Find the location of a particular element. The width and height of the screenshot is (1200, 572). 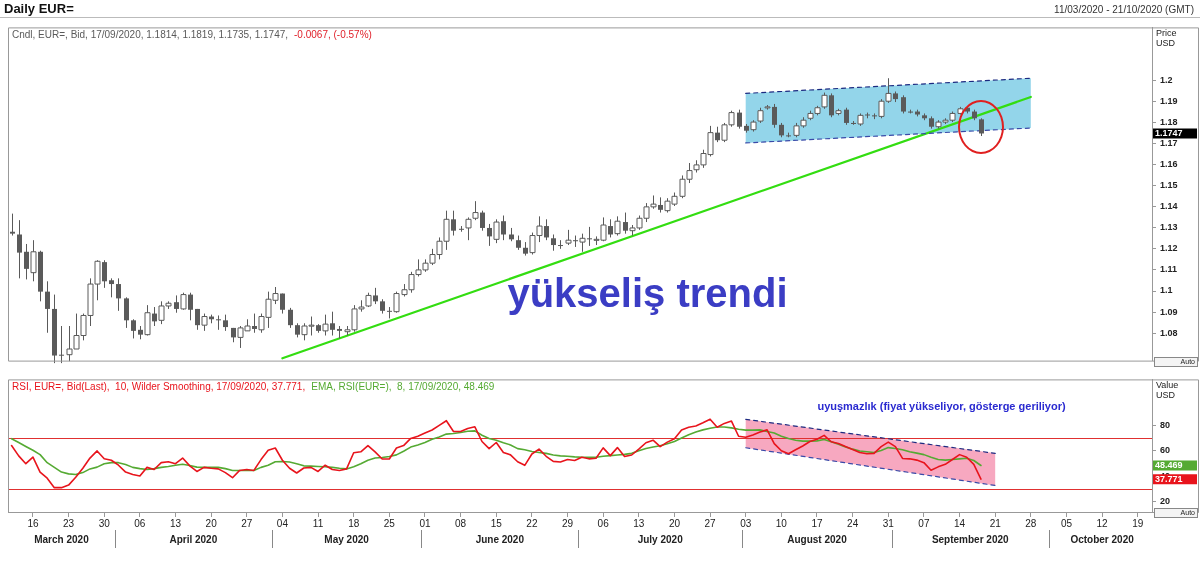

y-tick-label: 1.12 is located at coordinates (1169, 248).